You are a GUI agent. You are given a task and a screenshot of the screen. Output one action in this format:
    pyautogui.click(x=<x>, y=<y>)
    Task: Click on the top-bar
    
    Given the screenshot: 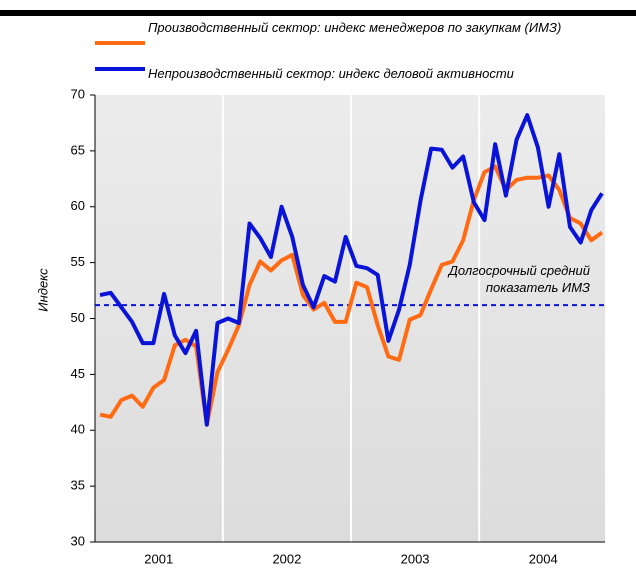 What is the action you would take?
    pyautogui.click(x=318, y=13)
    